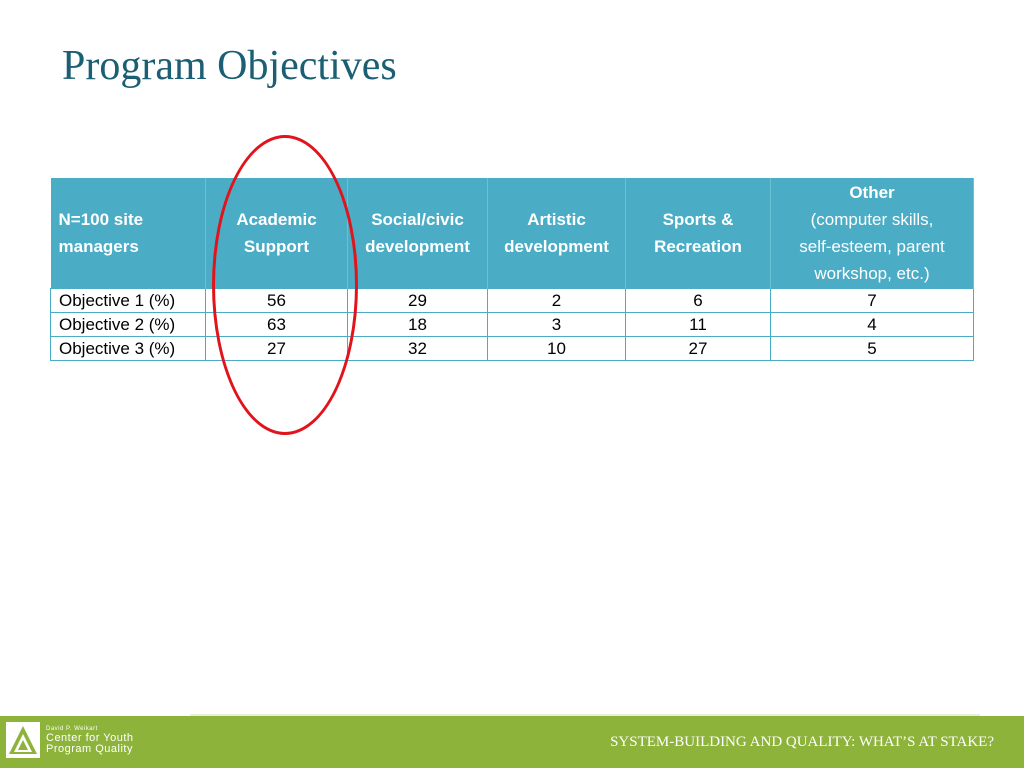 The height and width of the screenshot is (768, 1024). Describe the element at coordinates (698, 246) in the screenshot. I see `header-text: Recreation` at that location.